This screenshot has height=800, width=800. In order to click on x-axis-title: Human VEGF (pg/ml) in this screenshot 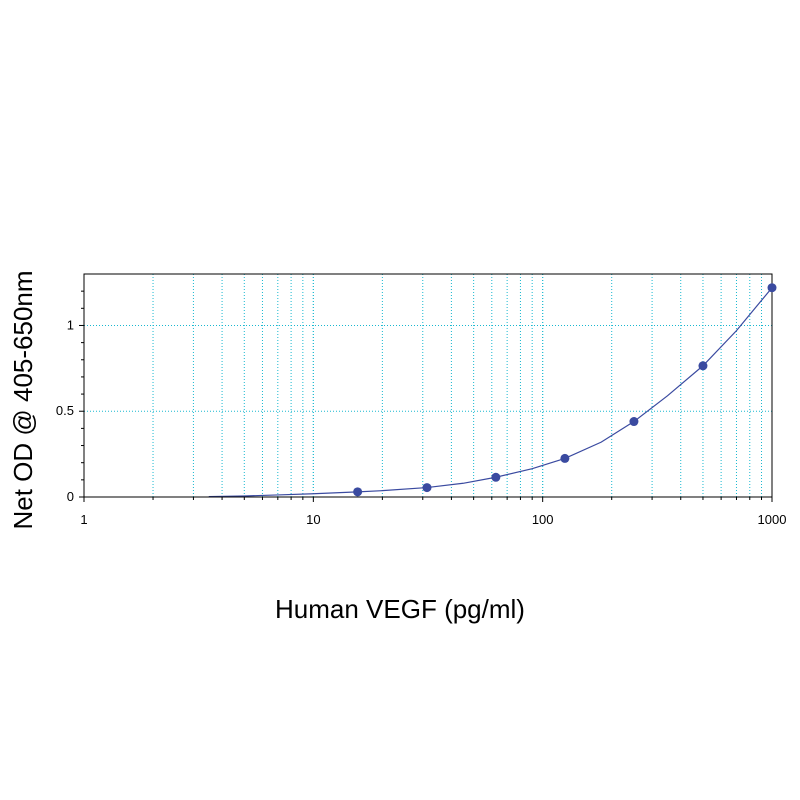, I will do `click(400, 609)`.